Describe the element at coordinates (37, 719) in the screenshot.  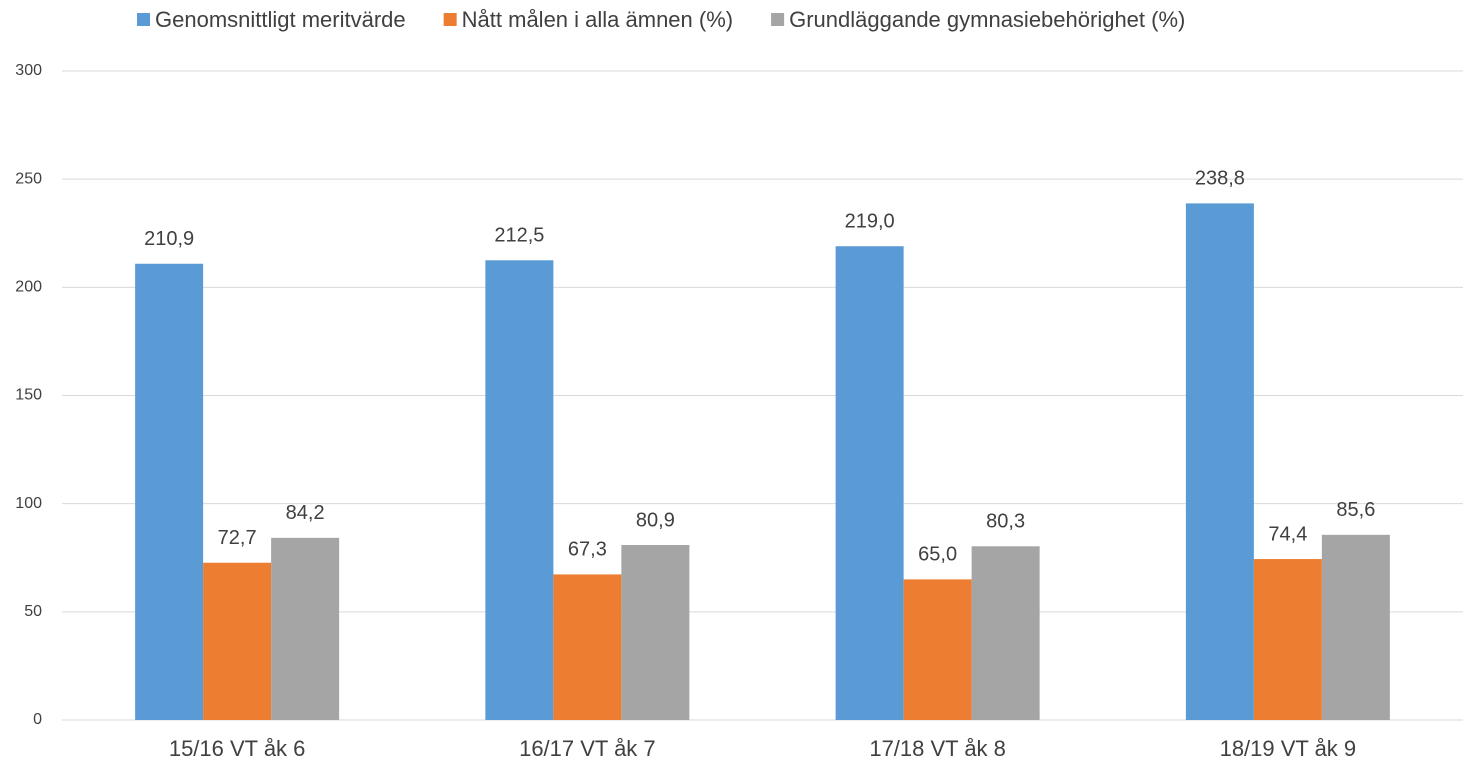
I see `y-tick-label: 0` at that location.